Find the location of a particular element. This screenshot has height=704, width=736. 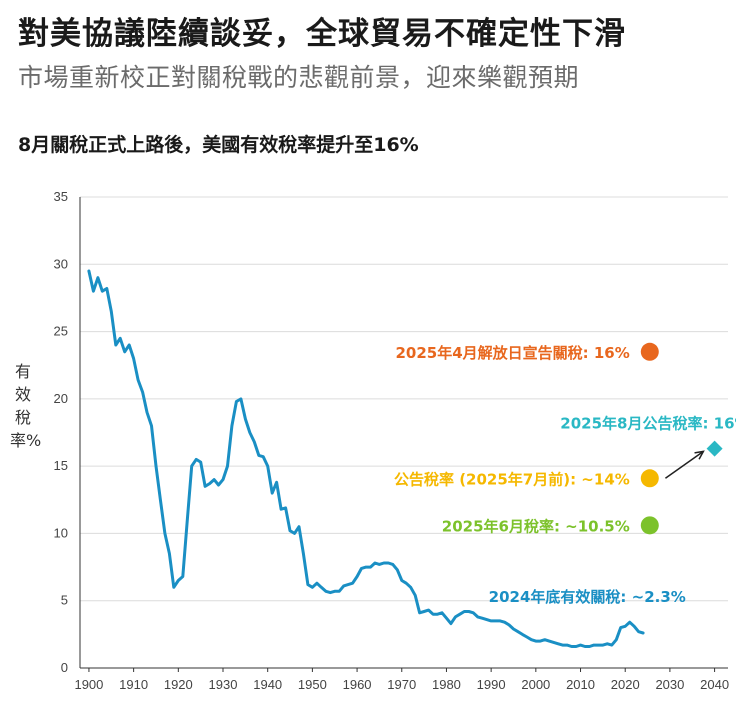

y-tick-label: 25 is located at coordinates (61, 331).